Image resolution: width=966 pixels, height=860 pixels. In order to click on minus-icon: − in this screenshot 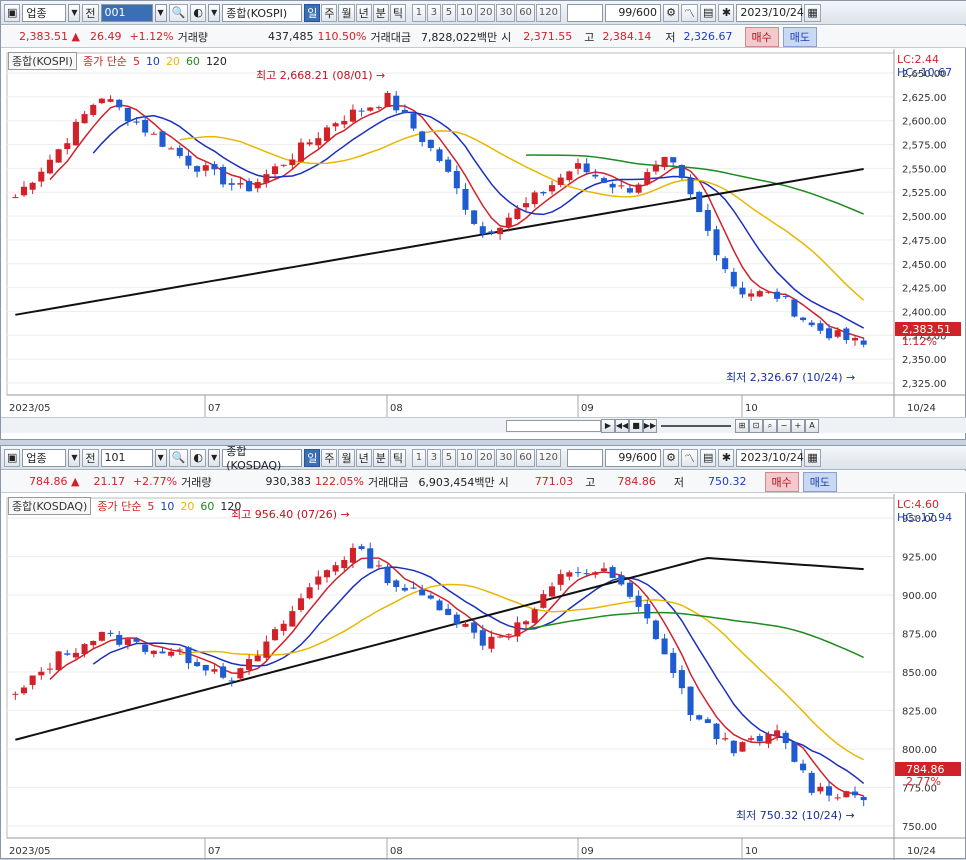, I will do `click(784, 425)`.